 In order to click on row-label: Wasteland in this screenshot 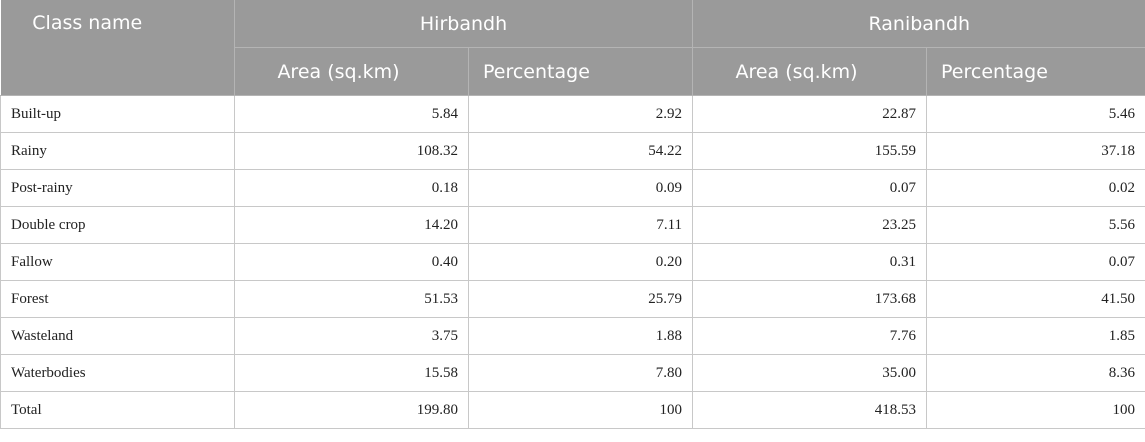, I will do `click(117, 336)`.